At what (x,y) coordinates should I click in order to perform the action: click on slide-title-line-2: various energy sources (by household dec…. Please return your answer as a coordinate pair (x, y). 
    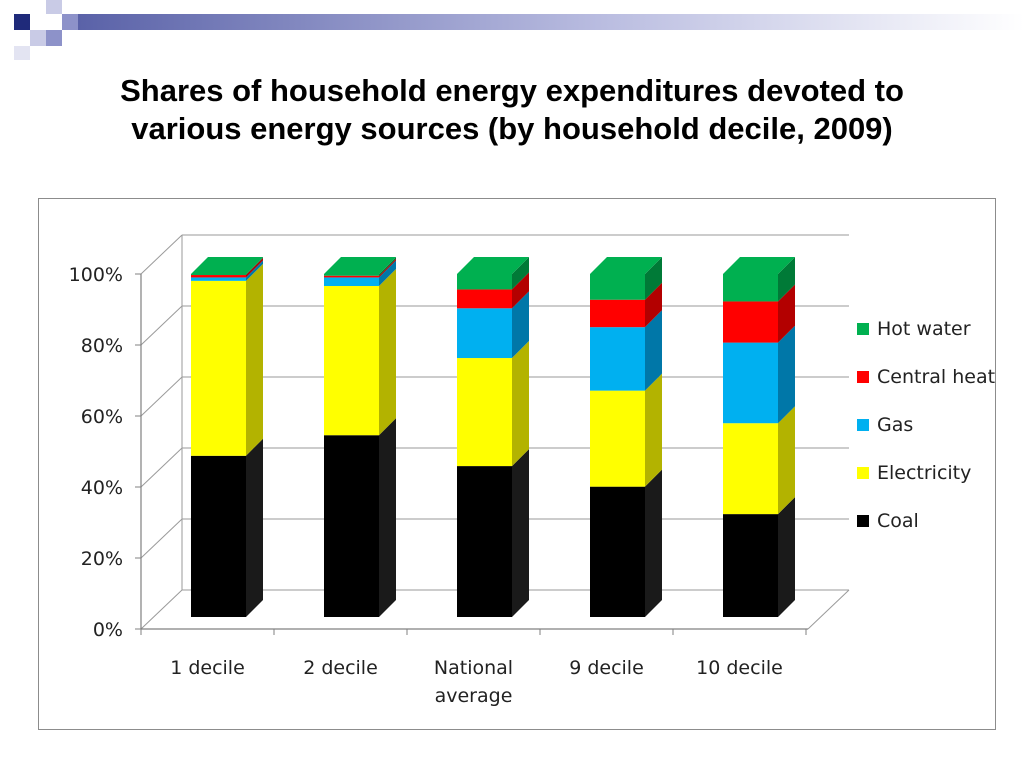
    Looking at the image, I should click on (512, 128).